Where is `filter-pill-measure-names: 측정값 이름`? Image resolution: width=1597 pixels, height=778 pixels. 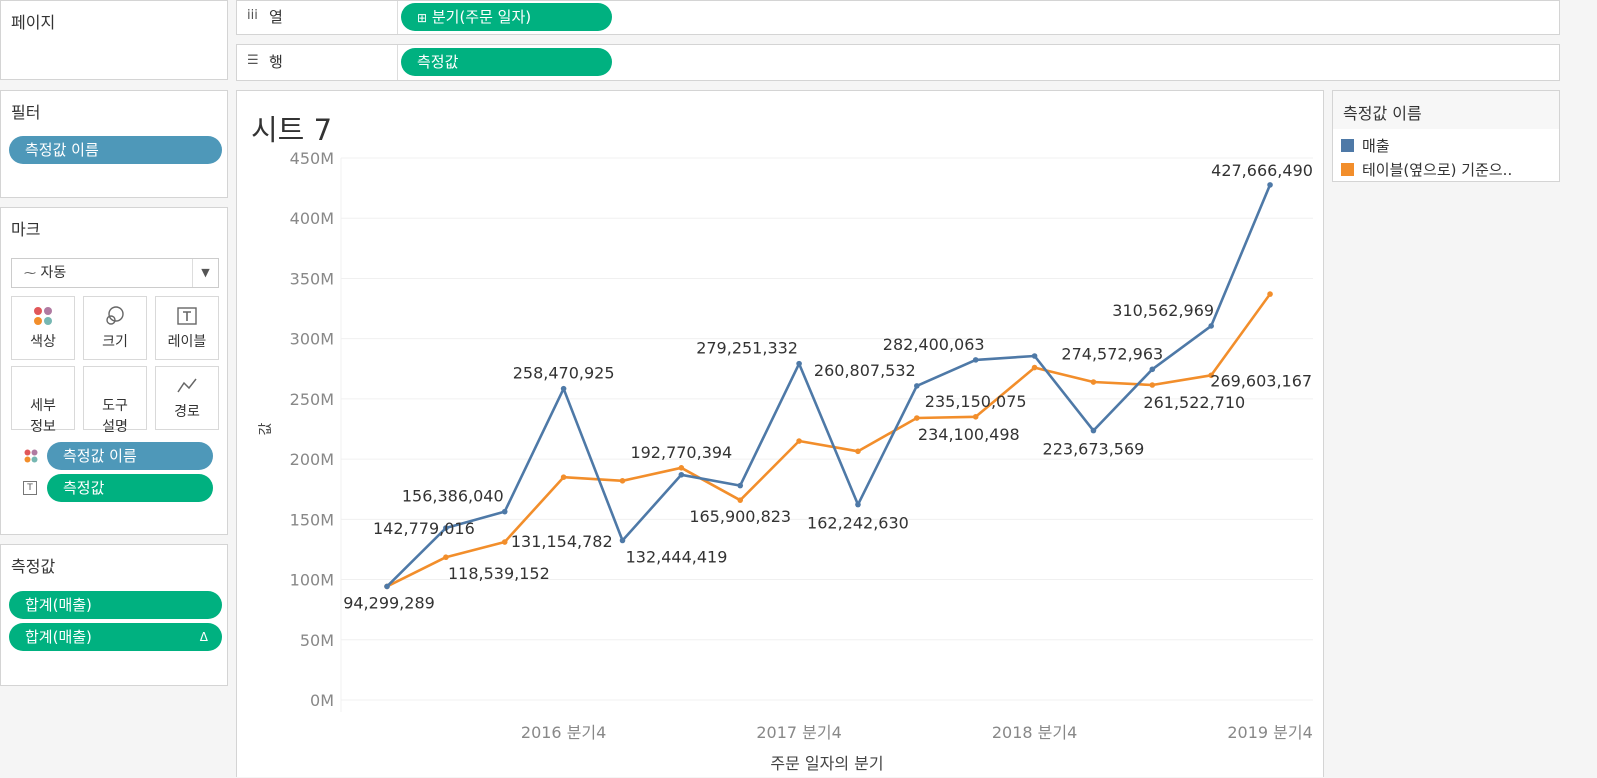
filter-pill-measure-names: 측정값 이름 is located at coordinates (115, 150).